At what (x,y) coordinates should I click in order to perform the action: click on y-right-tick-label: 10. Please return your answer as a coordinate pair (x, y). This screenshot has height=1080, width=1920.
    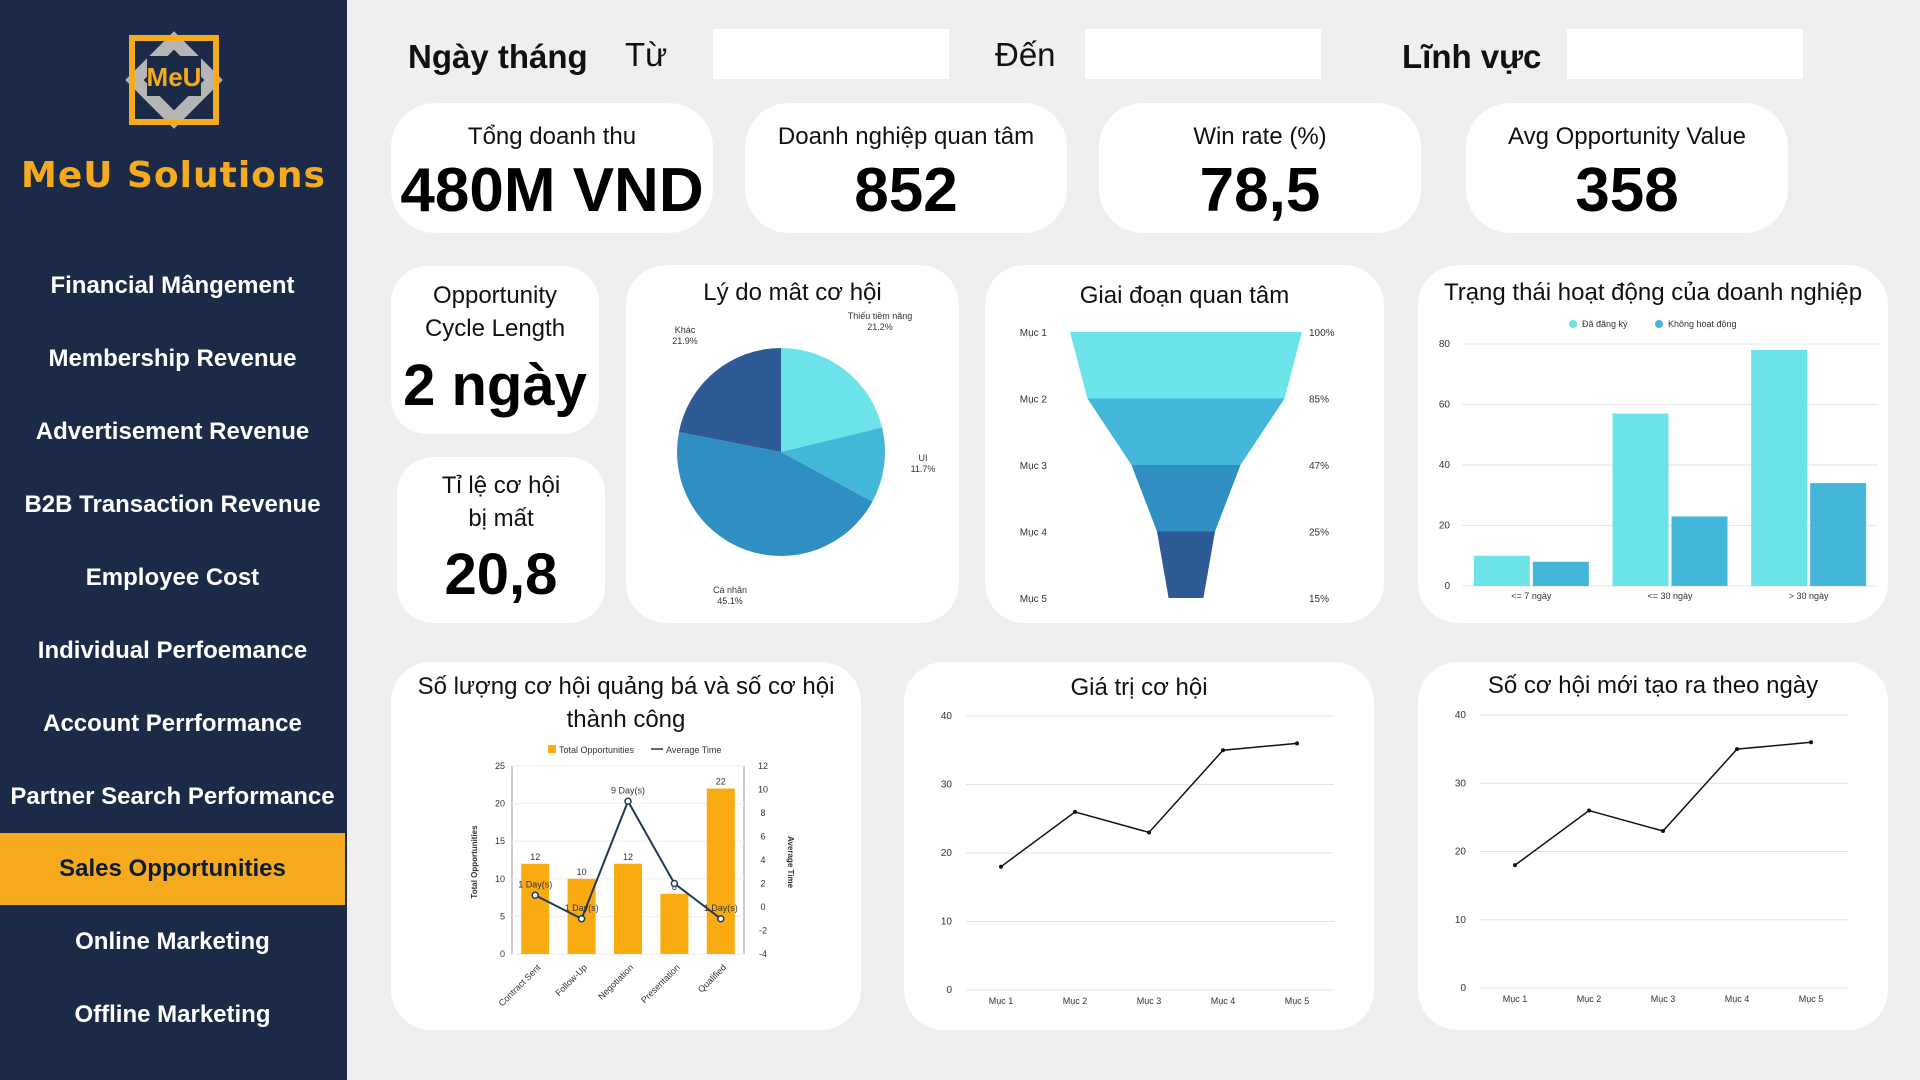
    Looking at the image, I should click on (763, 790).